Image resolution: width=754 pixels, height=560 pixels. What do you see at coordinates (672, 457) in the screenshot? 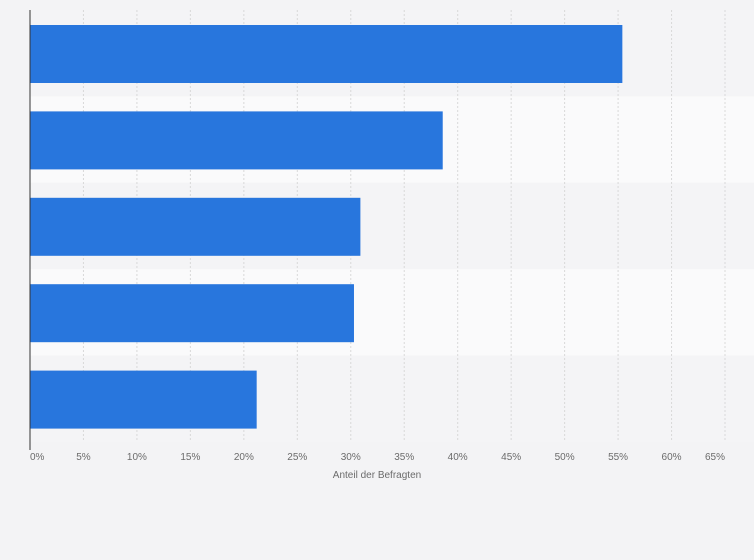
I see `x-tick-label: 60%` at bounding box center [672, 457].